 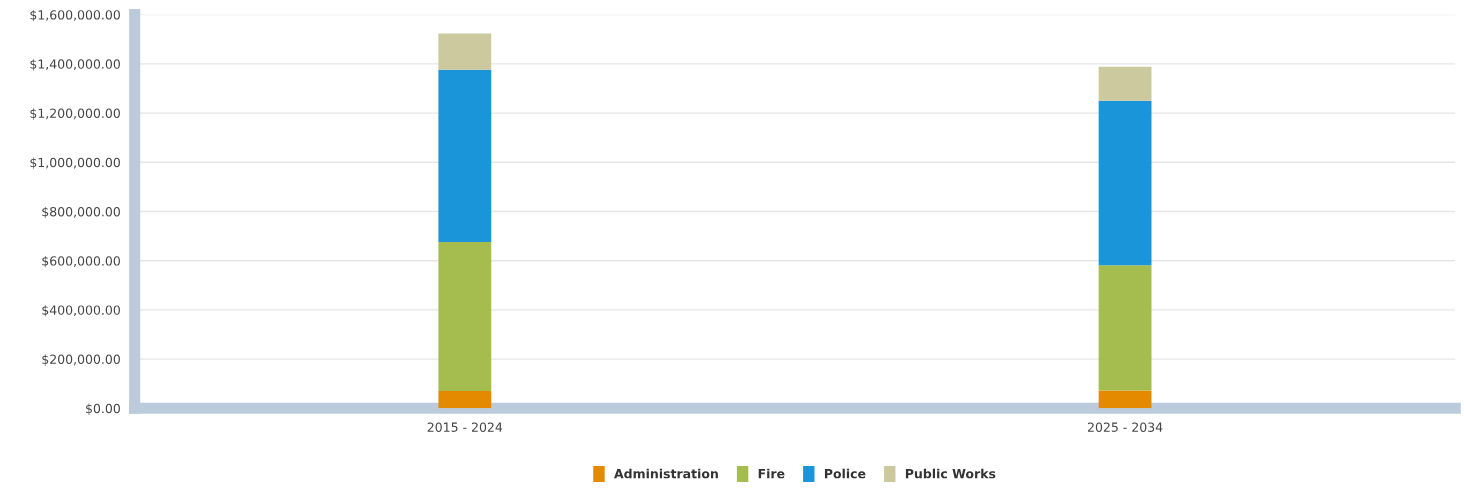 What do you see at coordinates (81, 212) in the screenshot?
I see `y-tick-label: $800,000.00` at bounding box center [81, 212].